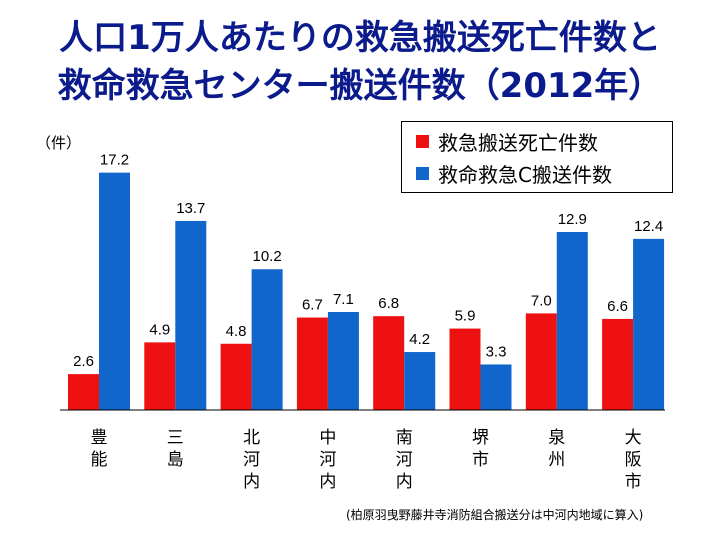  I want to click on category-label-7-char-1: 阪, so click(633, 460).